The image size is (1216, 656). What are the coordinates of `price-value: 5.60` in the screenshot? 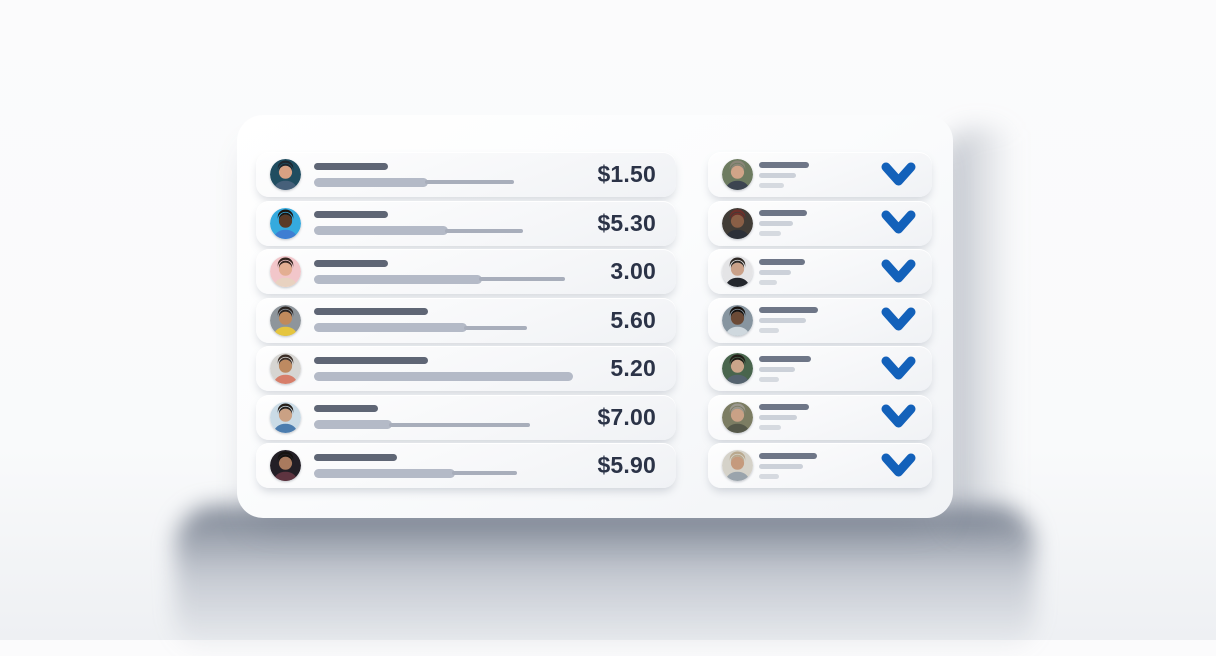 It's located at (633, 319).